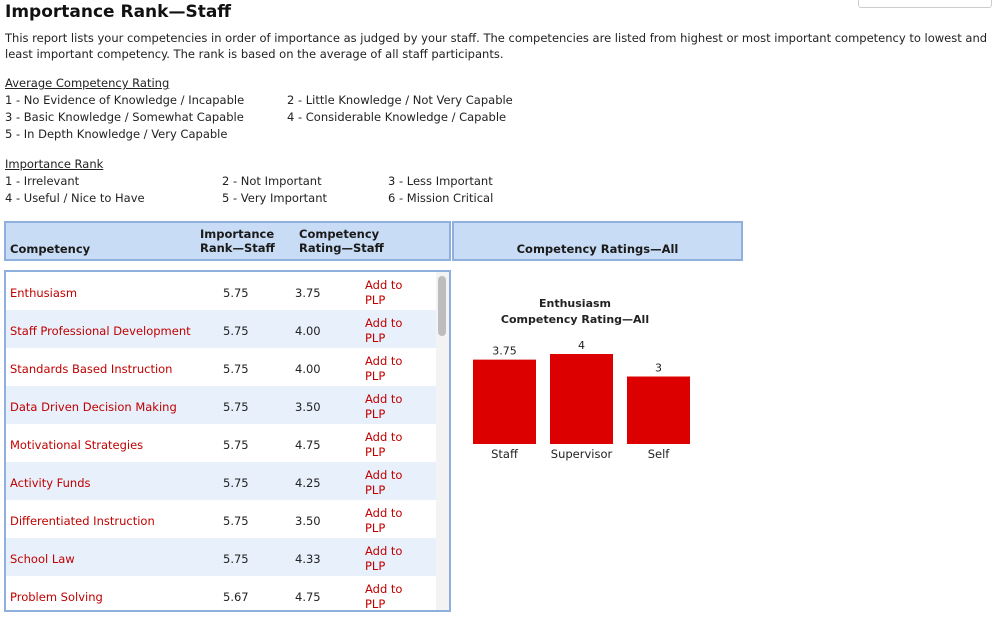 The width and height of the screenshot is (1002, 622). Describe the element at coordinates (581, 400) in the screenshot. I see `chart-plot: 3.75 Staff 4 Supervisor 3 Self` at that location.